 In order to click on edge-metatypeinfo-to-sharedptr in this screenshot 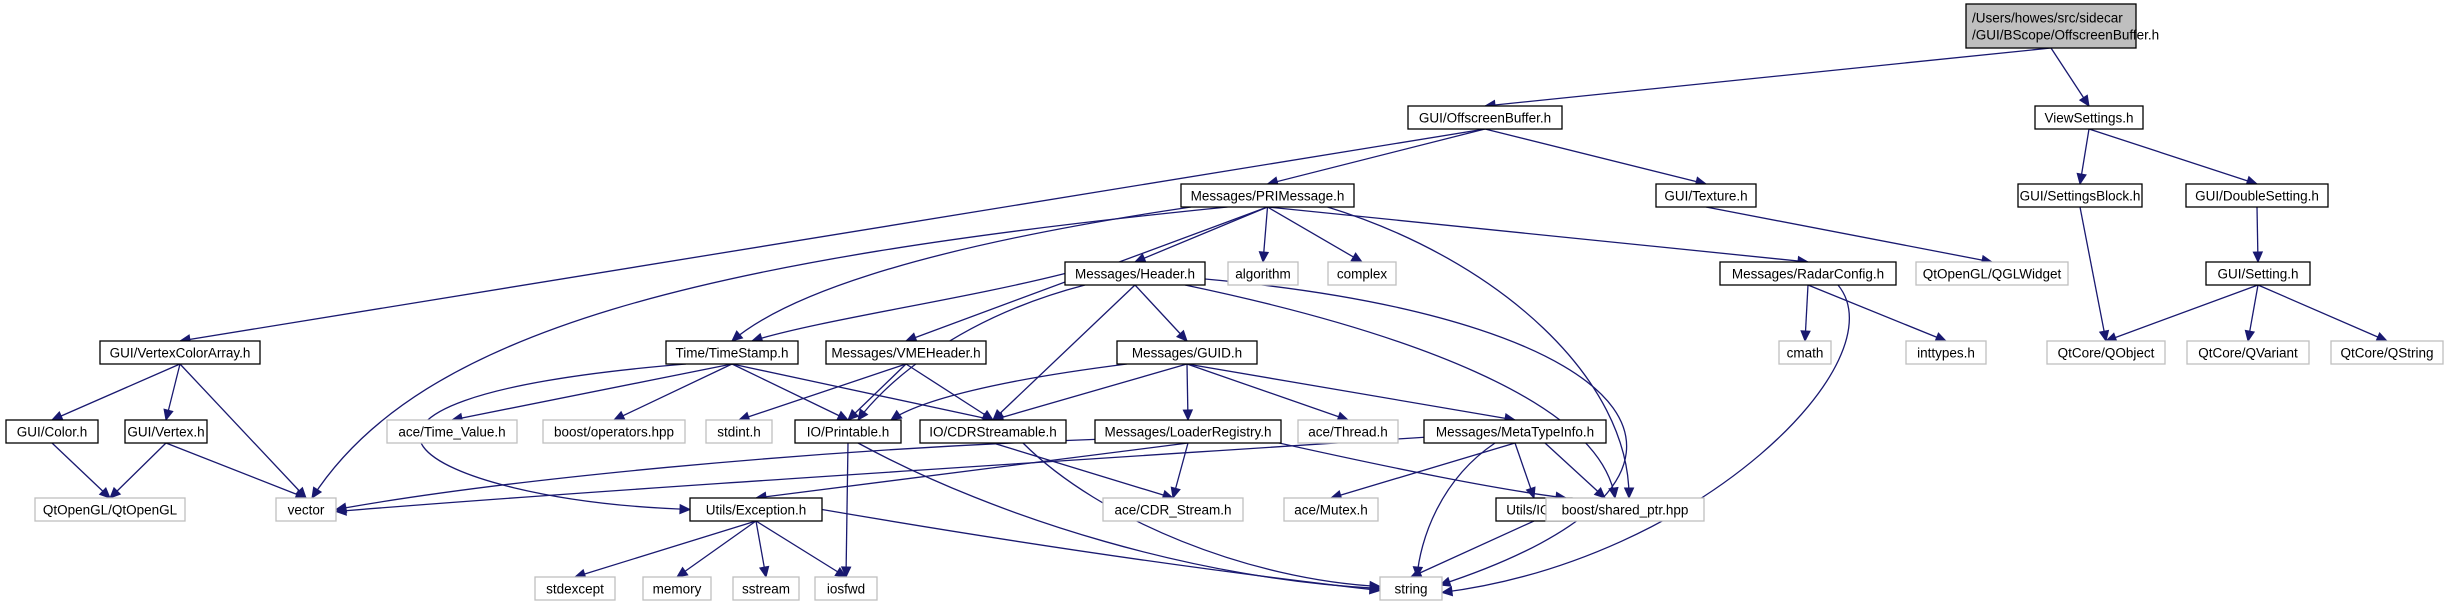, I will do `click(1575, 470)`.